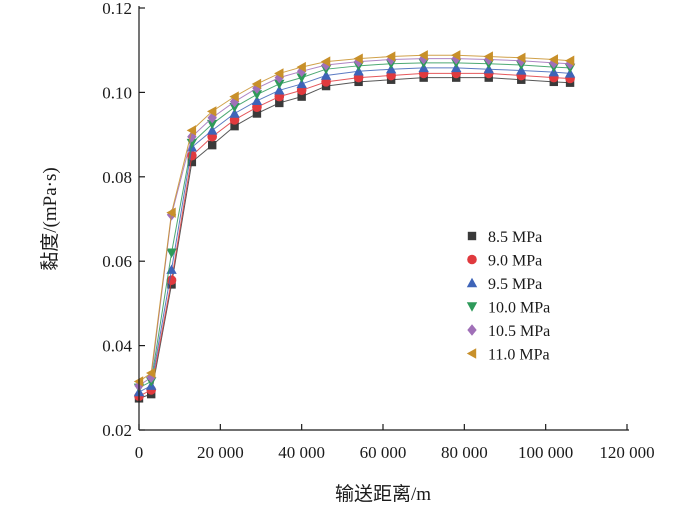 The height and width of the screenshot is (522, 700). I want to click on legend-item: 10.0 MPa, so click(508, 308).